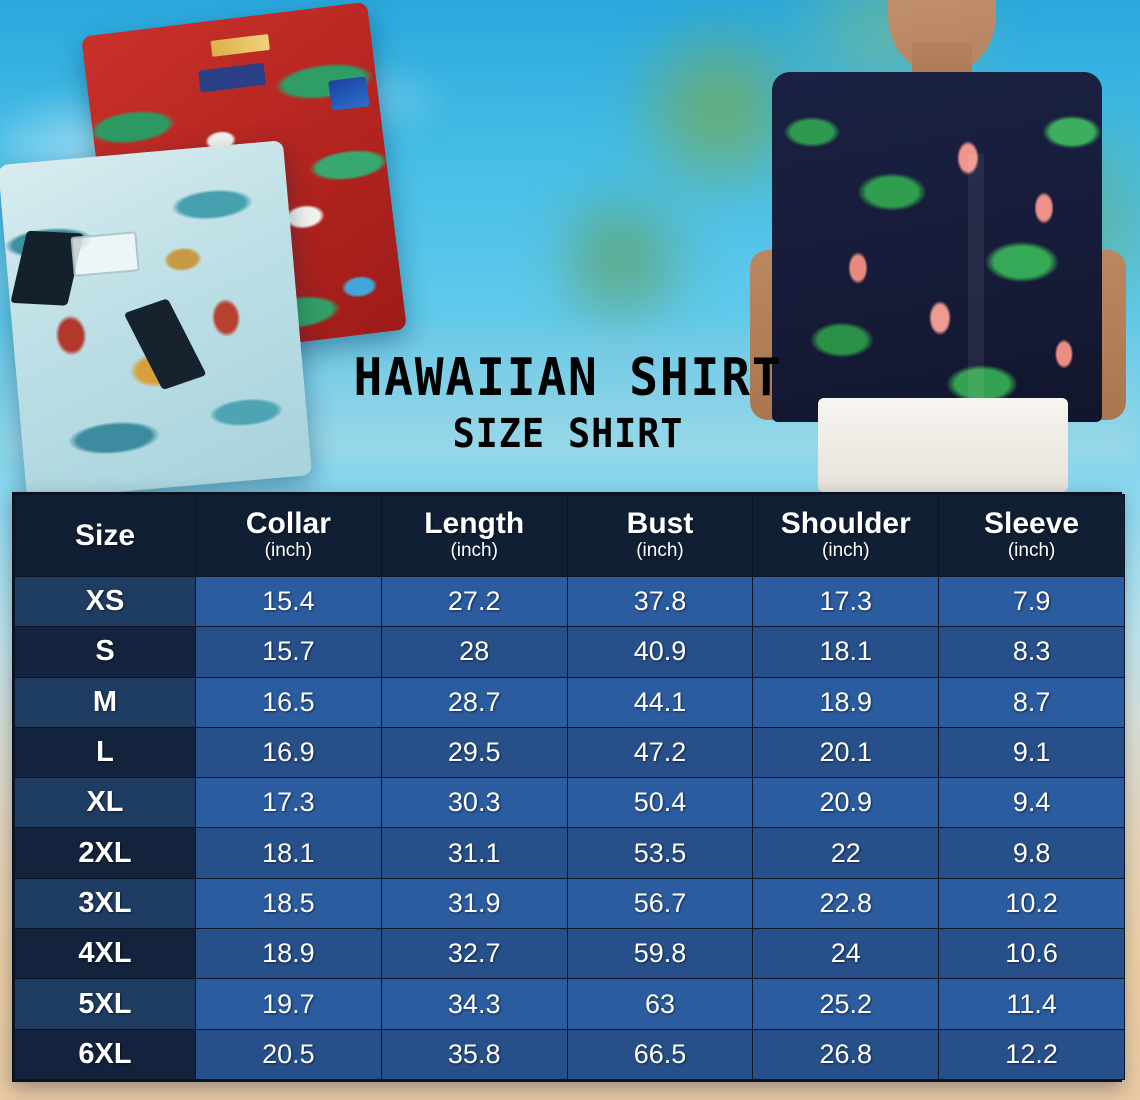 Image resolution: width=1140 pixels, height=1100 pixels. I want to click on model-hawaiian-shirt, so click(937, 278).